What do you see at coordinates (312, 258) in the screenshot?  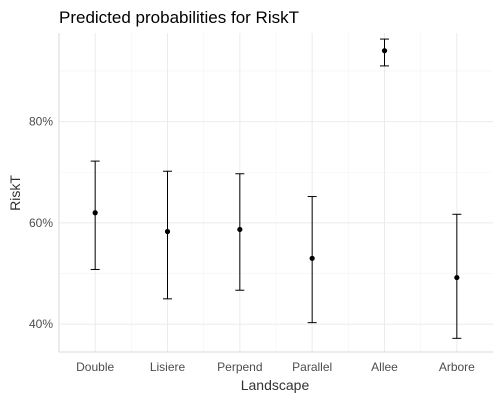 I see `point-estimate-parallel` at bounding box center [312, 258].